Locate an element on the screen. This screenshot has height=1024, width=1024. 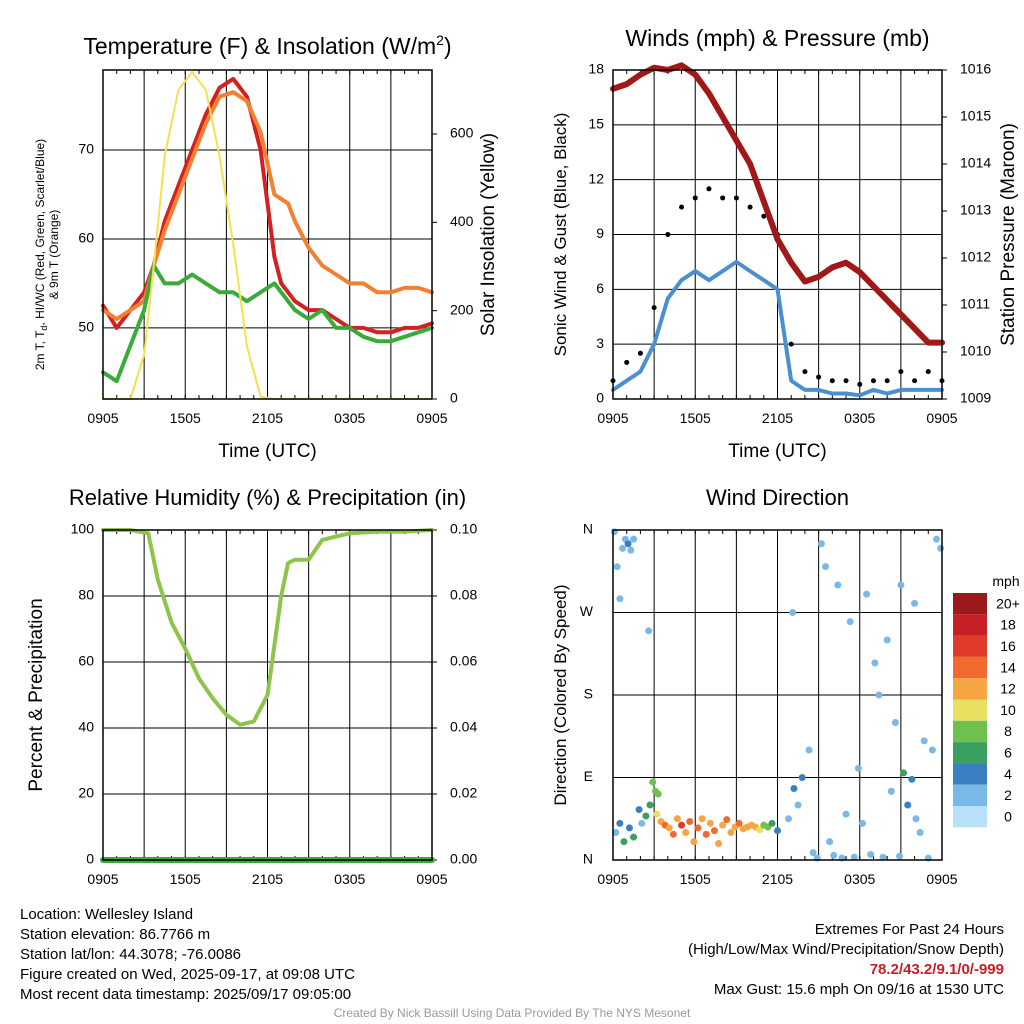
series-heat_index-line is located at coordinates (267, 205).